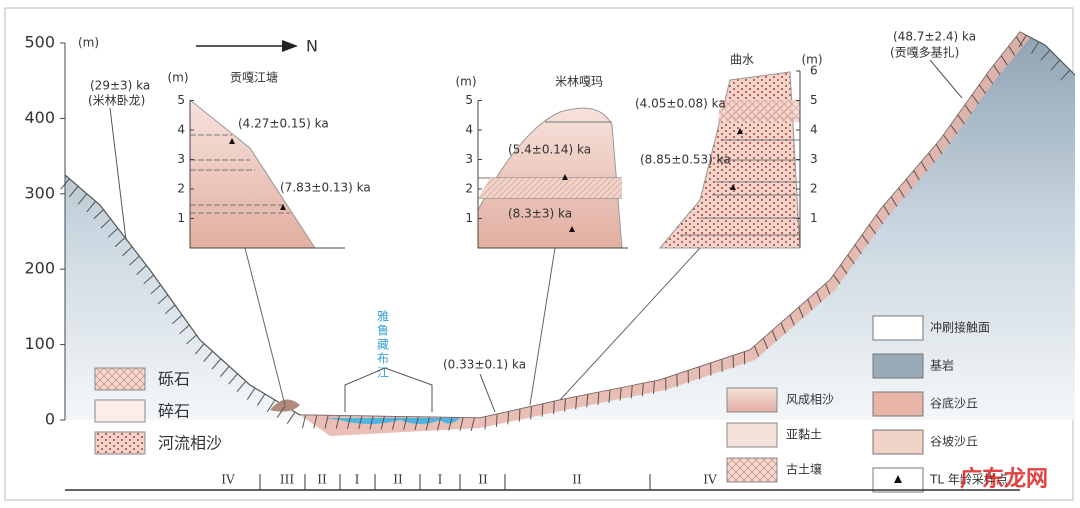 The height and width of the screenshot is (508, 1080). Describe the element at coordinates (680, 104) in the screenshot. I see `age-label: (4.05±0.08) ka` at that location.